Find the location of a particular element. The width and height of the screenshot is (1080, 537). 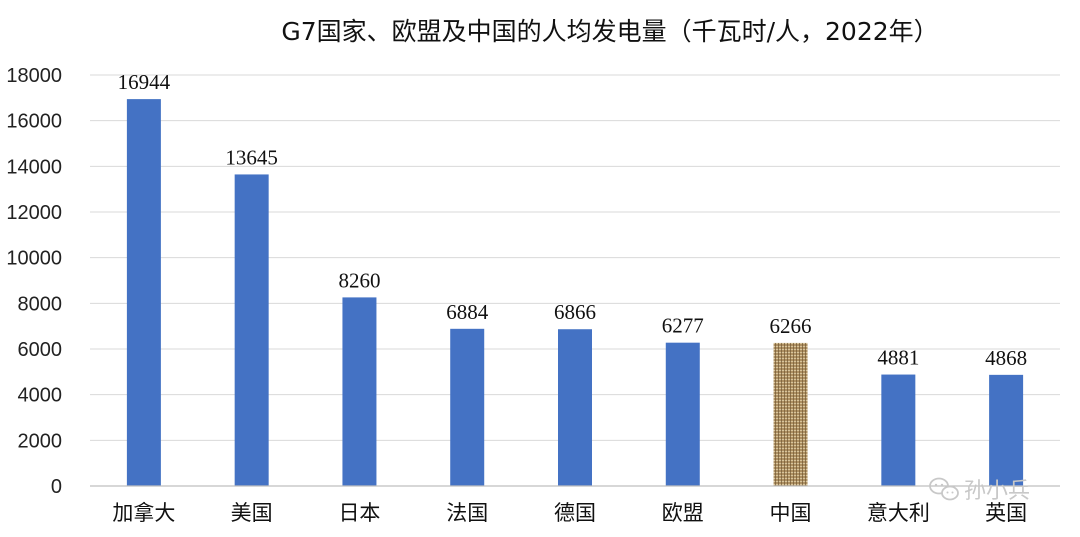

y-tick-label: 10000 is located at coordinates (34, 259).